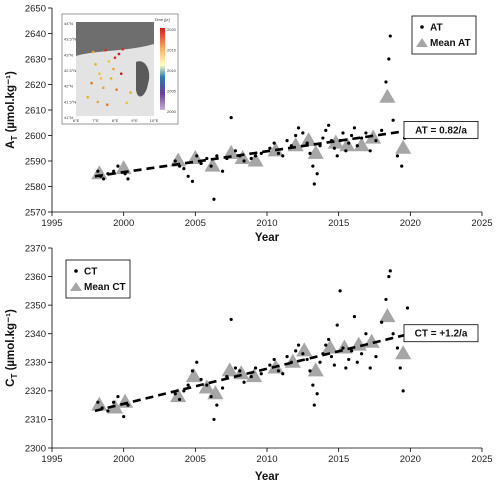 This screenshot has height=488, width=500. I want to click on inset-colorbar-tick: 2005, so click(172, 91).